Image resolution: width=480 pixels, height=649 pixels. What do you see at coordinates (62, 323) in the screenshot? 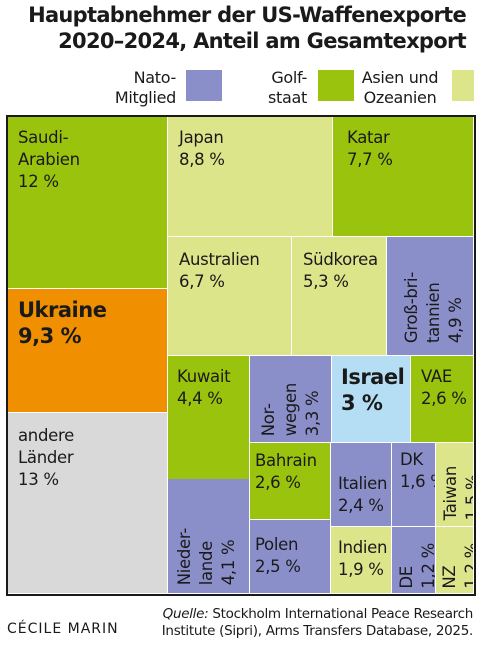
I see `tile-label-ukraine: Ukraine 9,3 %` at bounding box center [62, 323].